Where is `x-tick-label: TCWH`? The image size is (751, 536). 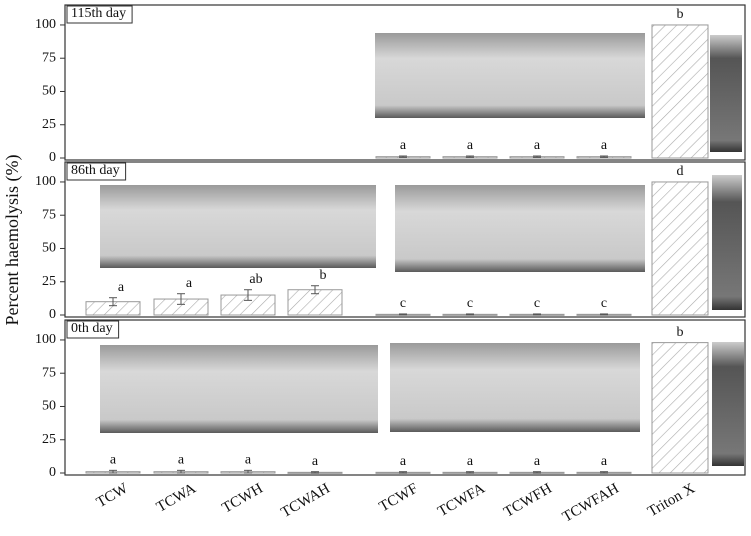
x-tick-label: TCWH is located at coordinates (242, 499).